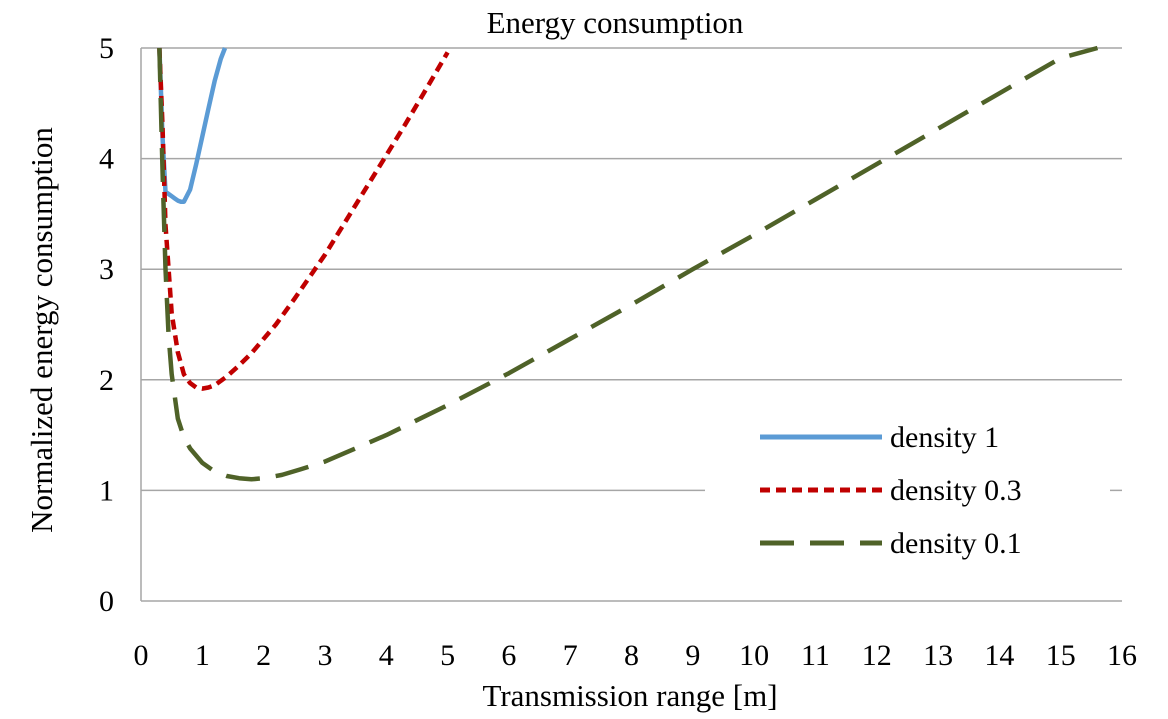 The height and width of the screenshot is (719, 1168). What do you see at coordinates (106, 490) in the screenshot?
I see `y-tick-label: 1` at bounding box center [106, 490].